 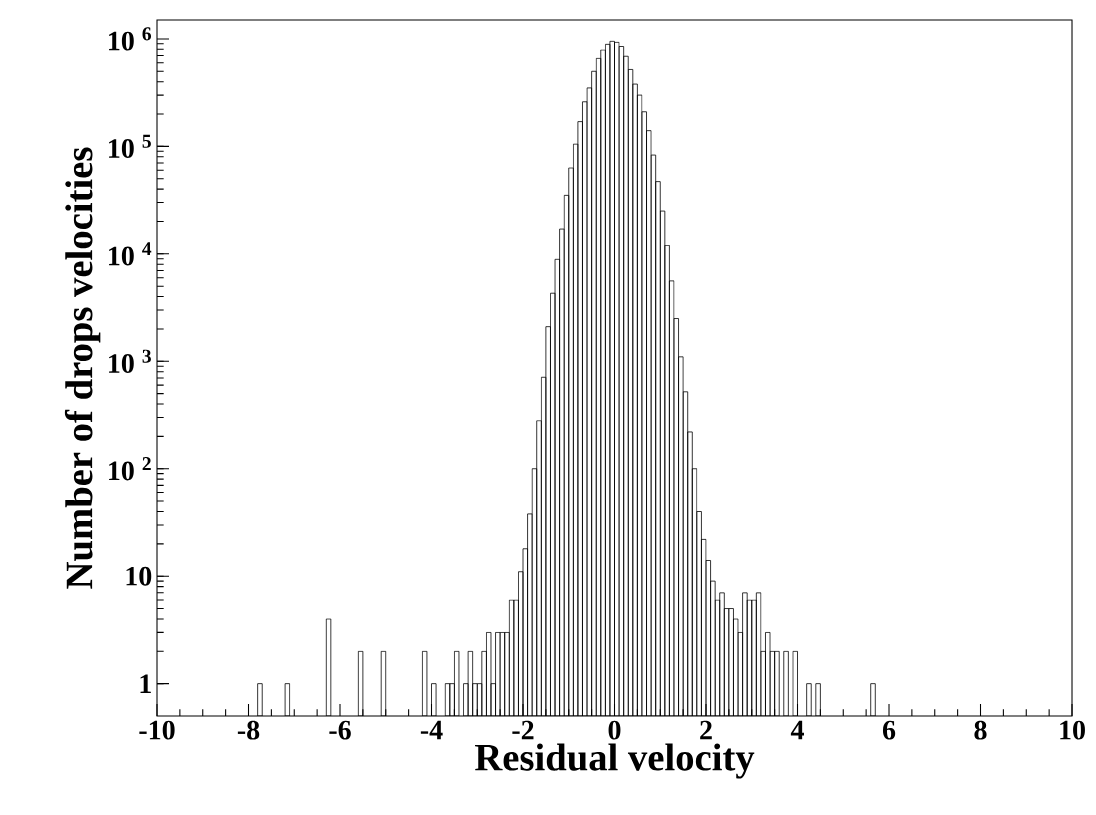 What do you see at coordinates (1072, 730) in the screenshot?
I see `x-tick-label: 10` at bounding box center [1072, 730].